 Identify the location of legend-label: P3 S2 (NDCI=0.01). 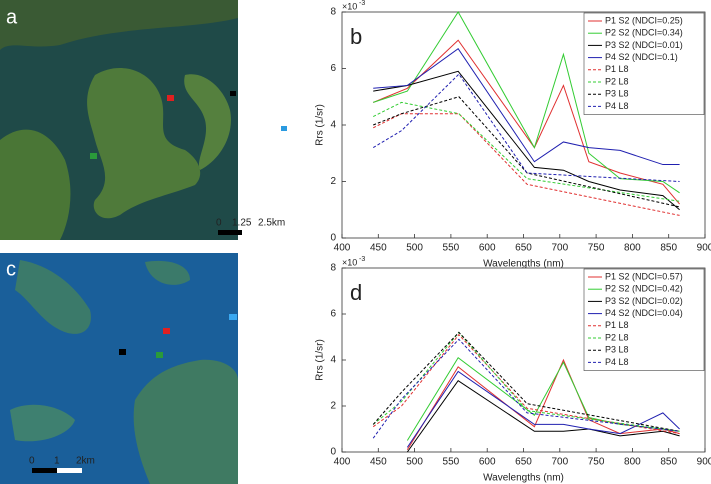
(644, 45).